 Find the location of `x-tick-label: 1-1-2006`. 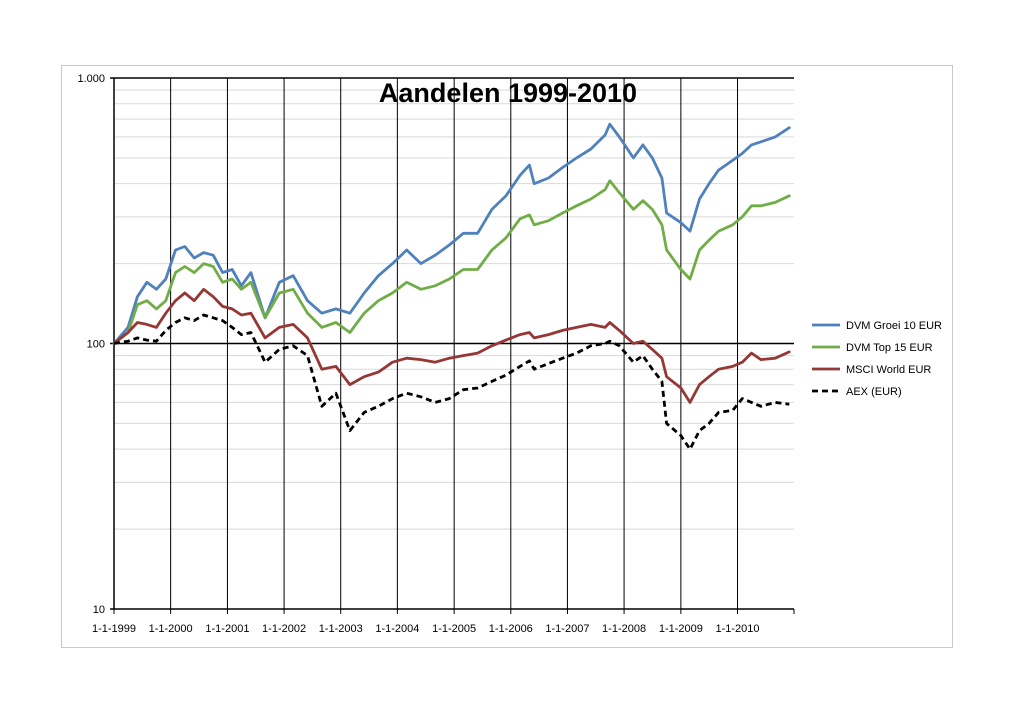

x-tick-label: 1-1-2006 is located at coordinates (511, 629).